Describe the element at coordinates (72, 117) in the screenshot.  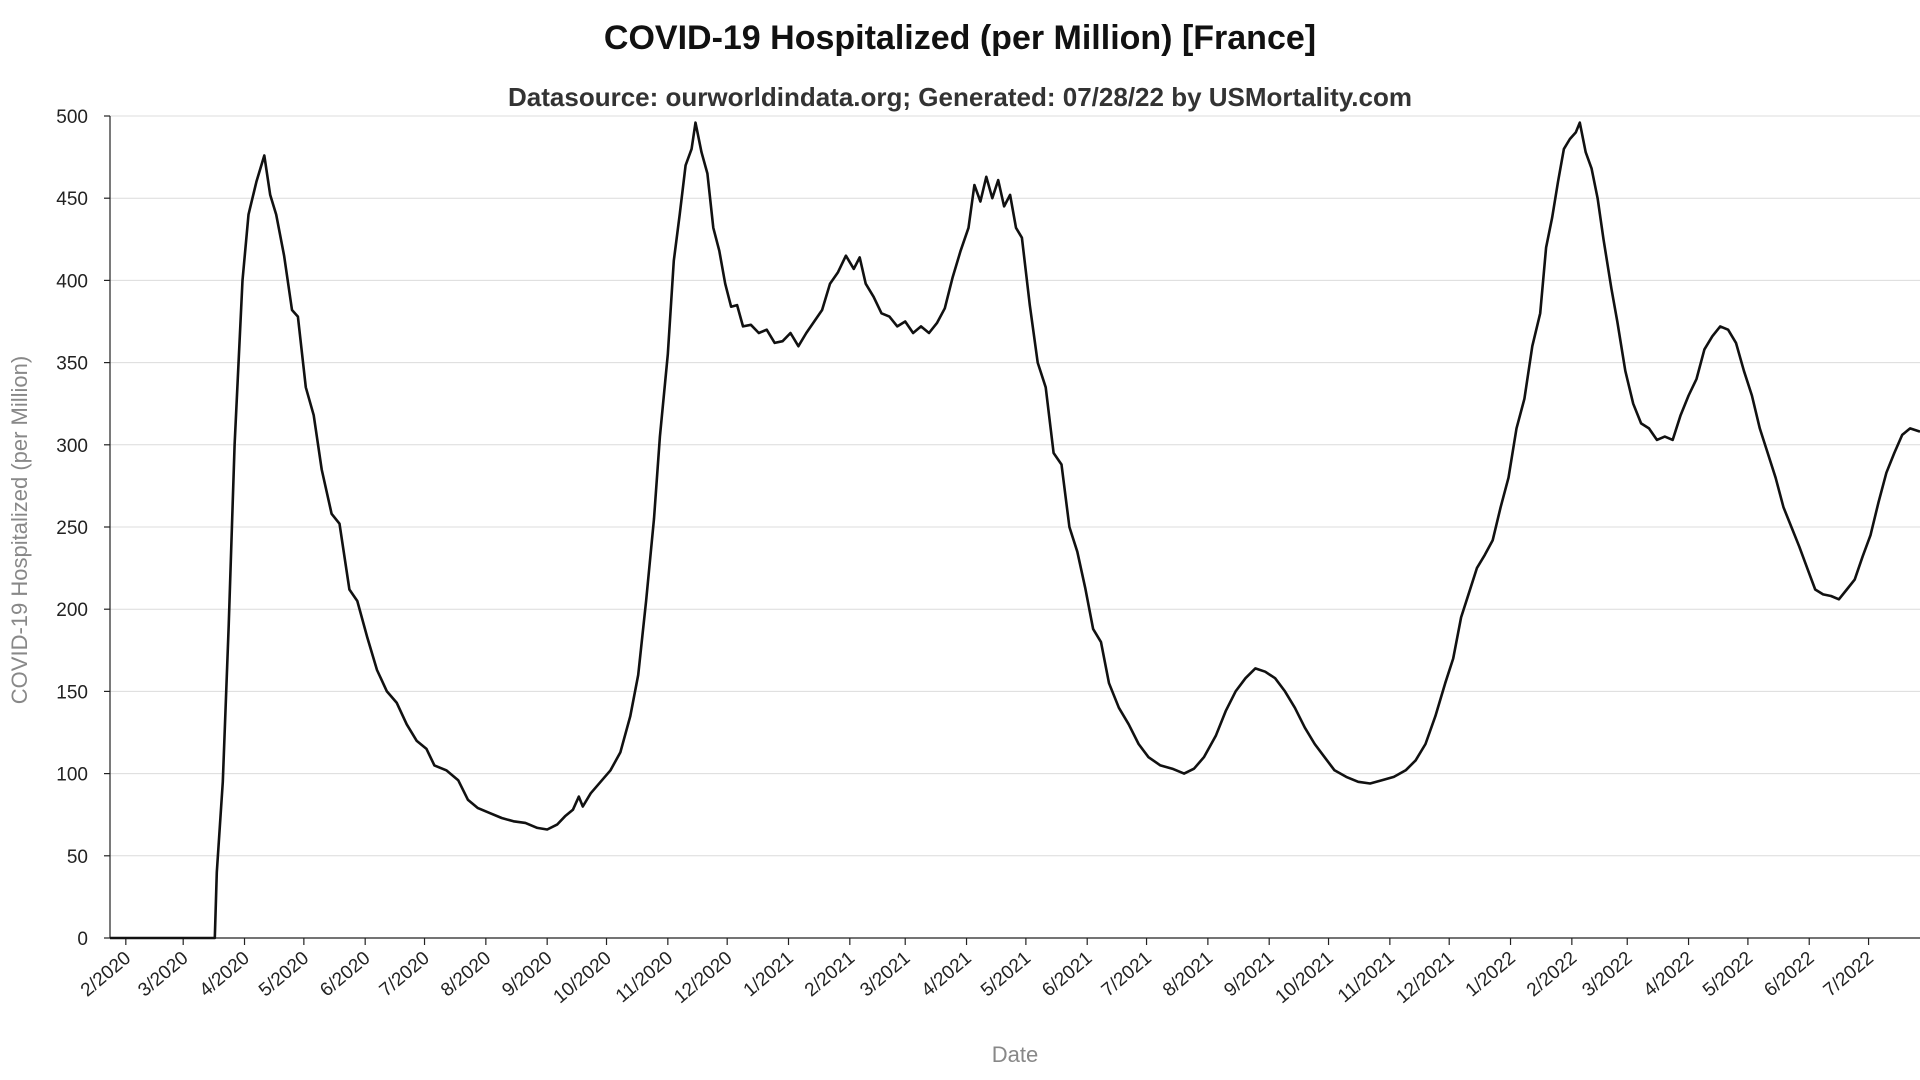
I see `y-tick-label: 500` at that location.